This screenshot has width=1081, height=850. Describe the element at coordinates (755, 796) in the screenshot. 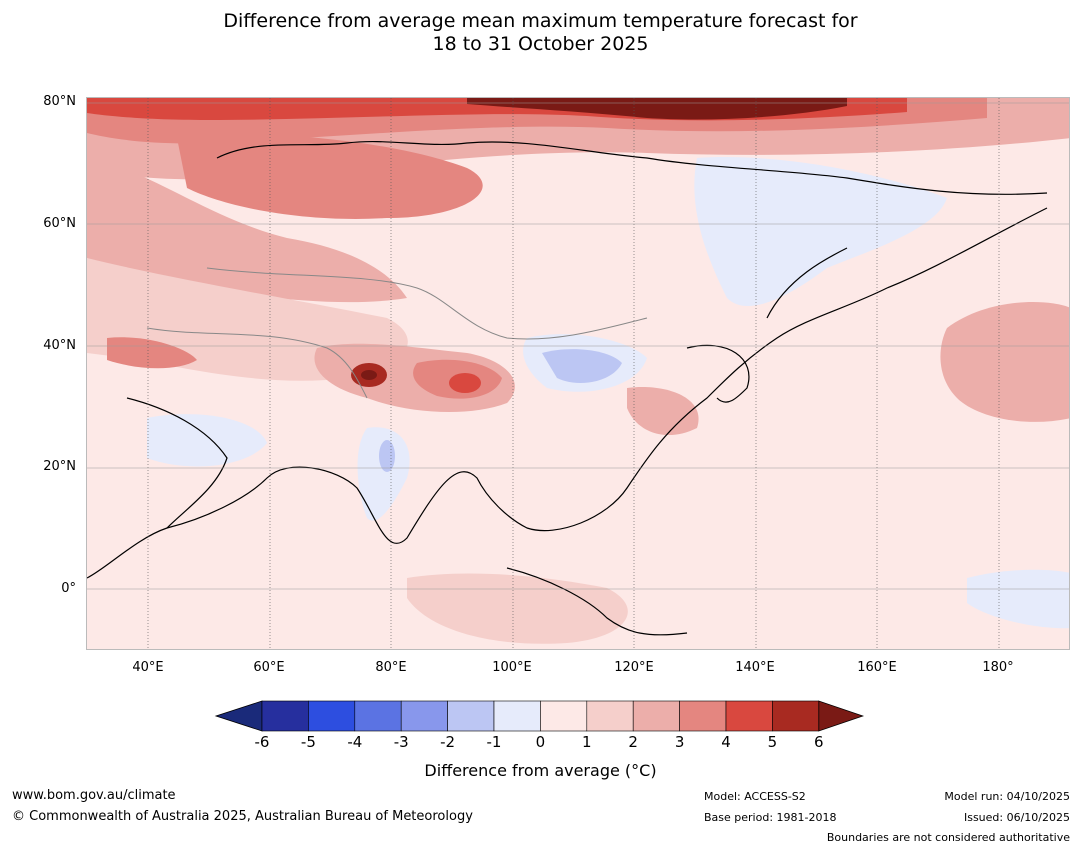

I see `model-text: Model: ACCESS-S2` at that location.